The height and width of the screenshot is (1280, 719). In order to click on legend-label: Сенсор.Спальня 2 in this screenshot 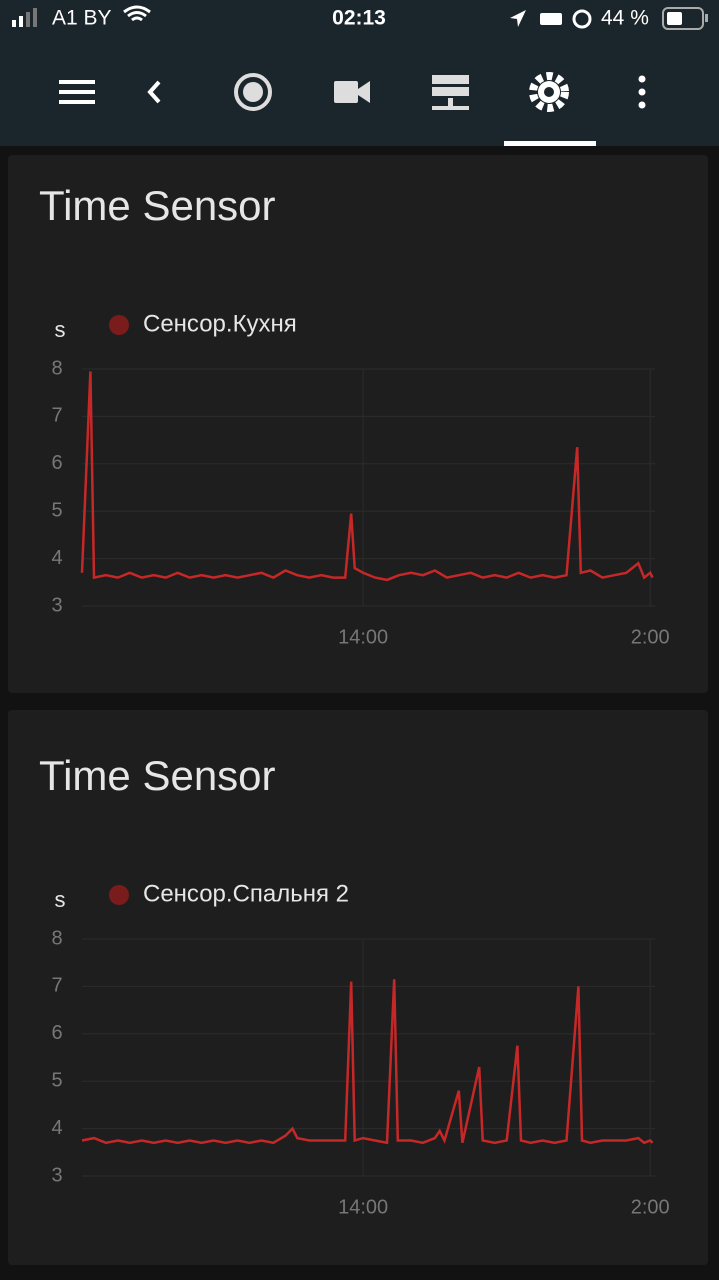, I will do `click(246, 893)`.